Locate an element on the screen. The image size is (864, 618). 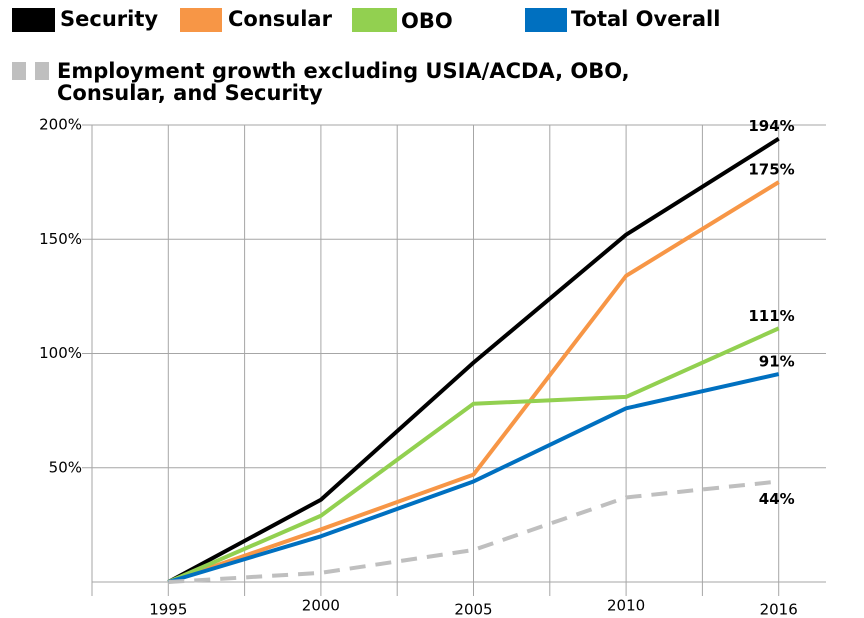
y-tick-label: 200% is located at coordinates (60, 125).